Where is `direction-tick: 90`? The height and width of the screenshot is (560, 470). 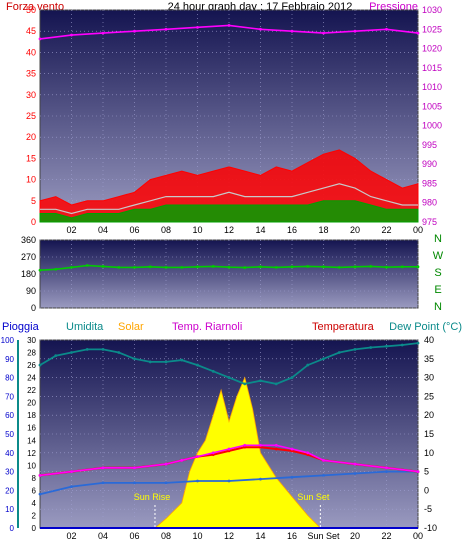
direction-tick: 90 is located at coordinates (31, 291).